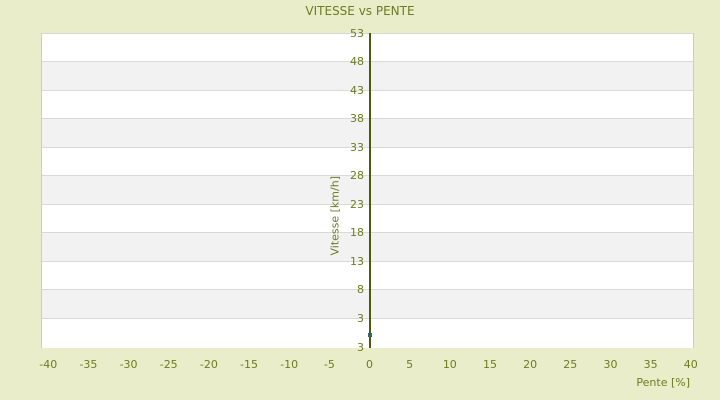 The height and width of the screenshot is (400, 720). I want to click on x-tick-label: -5, so click(329, 364).